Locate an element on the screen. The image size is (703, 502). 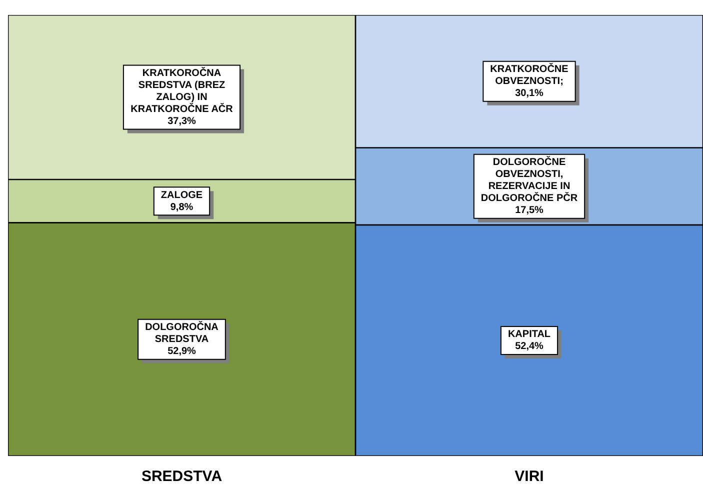
series-label: DOLGOROČNE OBVEZNOSTI, REZERVACIJE IN DOLGOROČNE PČR is located at coordinates (529, 180).